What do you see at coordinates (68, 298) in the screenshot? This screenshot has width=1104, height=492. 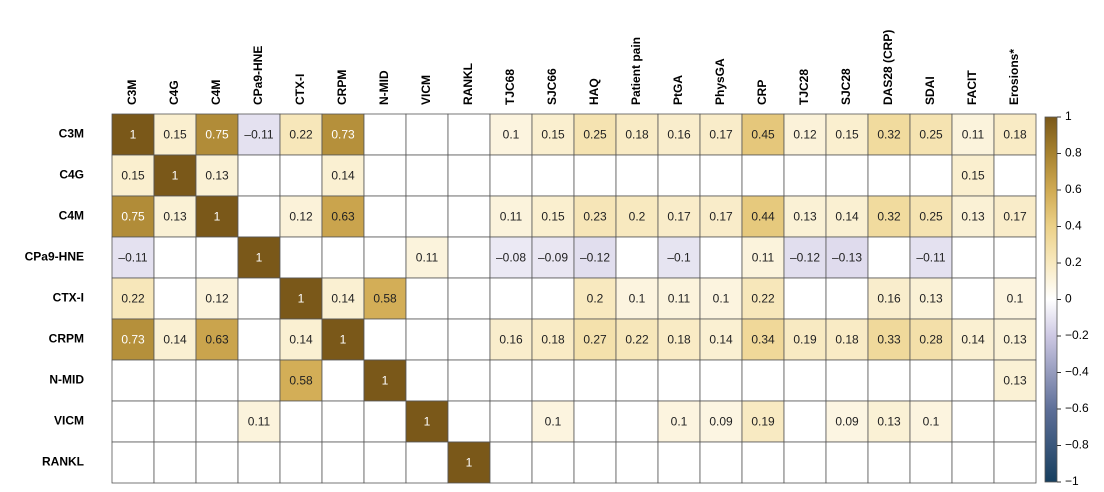 I see `row-label: CTX-I` at bounding box center [68, 298].